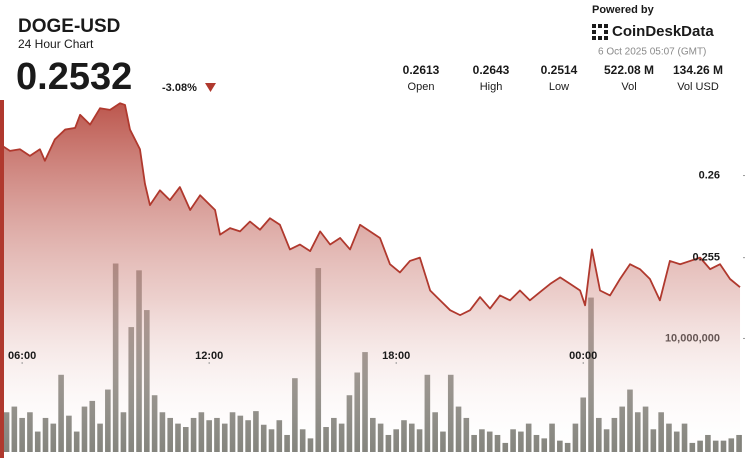 This screenshot has width=745, height=458. Describe the element at coordinates (559, 87) in the screenshot. I see `stat-label: Low` at that location.